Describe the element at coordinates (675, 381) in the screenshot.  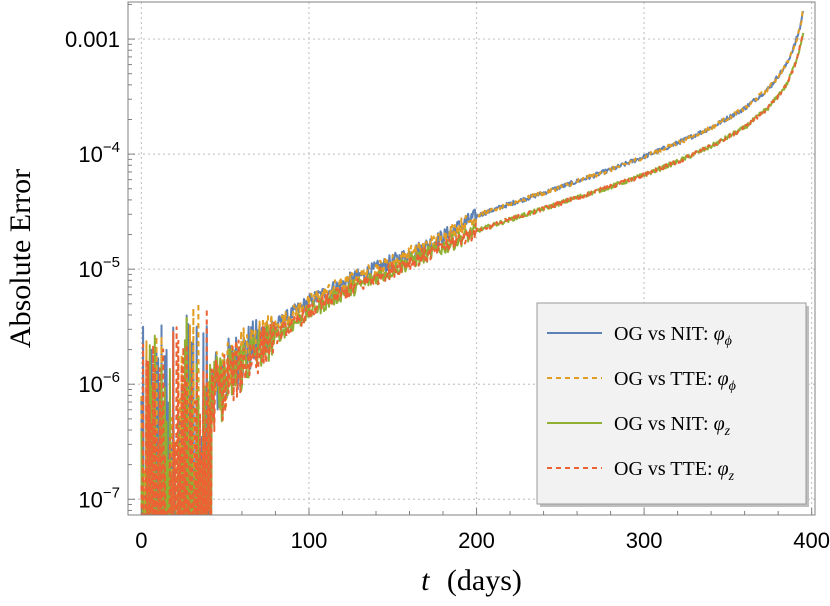
I see `legend-entry: OG vs TTE: φϕ` at that location.